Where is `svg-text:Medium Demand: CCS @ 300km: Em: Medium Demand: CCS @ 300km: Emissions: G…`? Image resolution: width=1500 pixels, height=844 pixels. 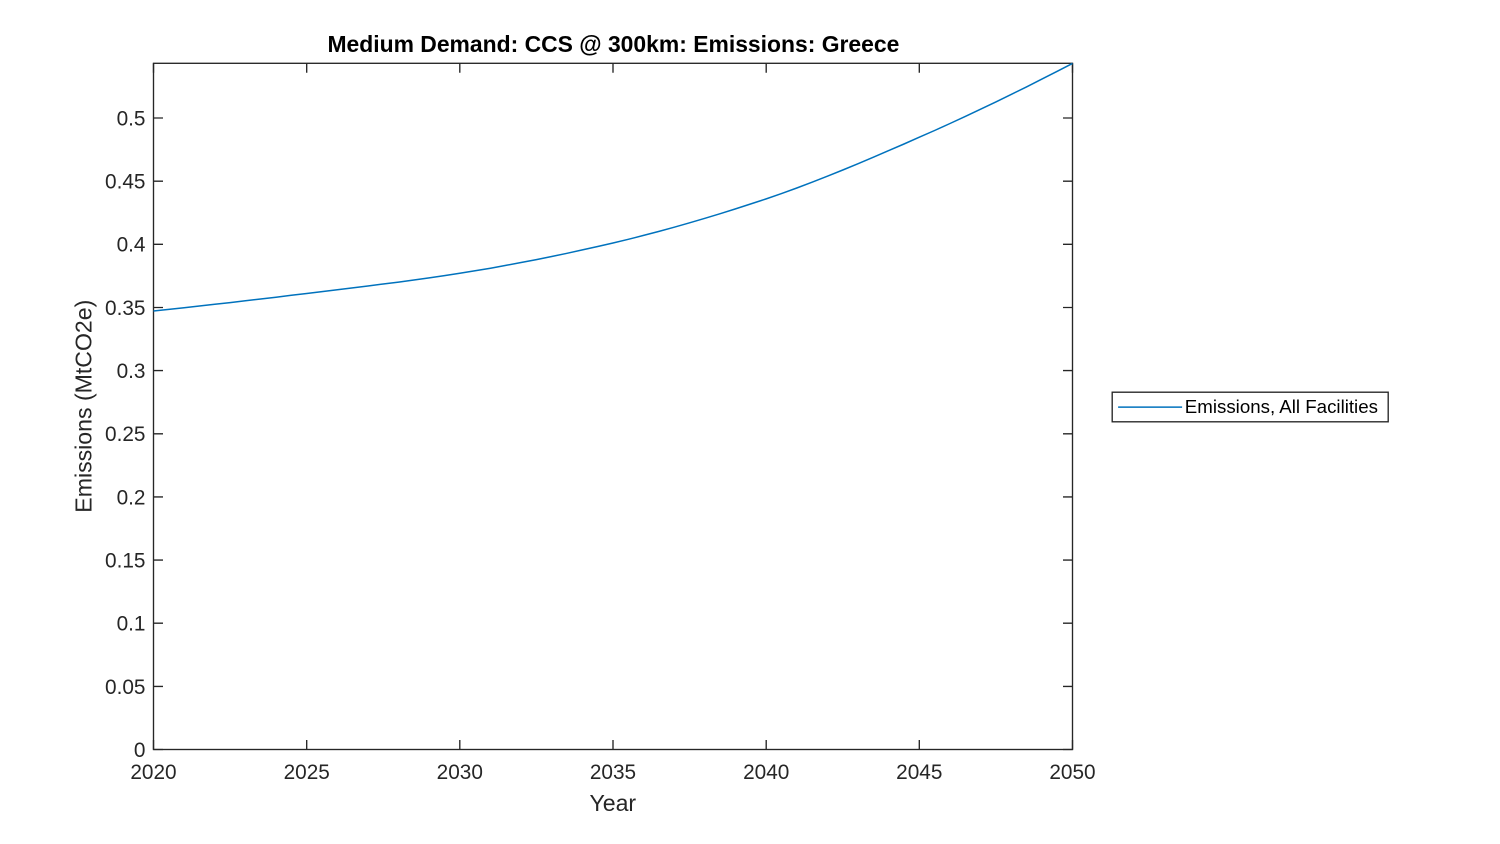 svg-text:Medium Demand: CCS @ 300km: Em: Medium Demand: CCS @ 300km: Emissions: G… is located at coordinates (613, 44).